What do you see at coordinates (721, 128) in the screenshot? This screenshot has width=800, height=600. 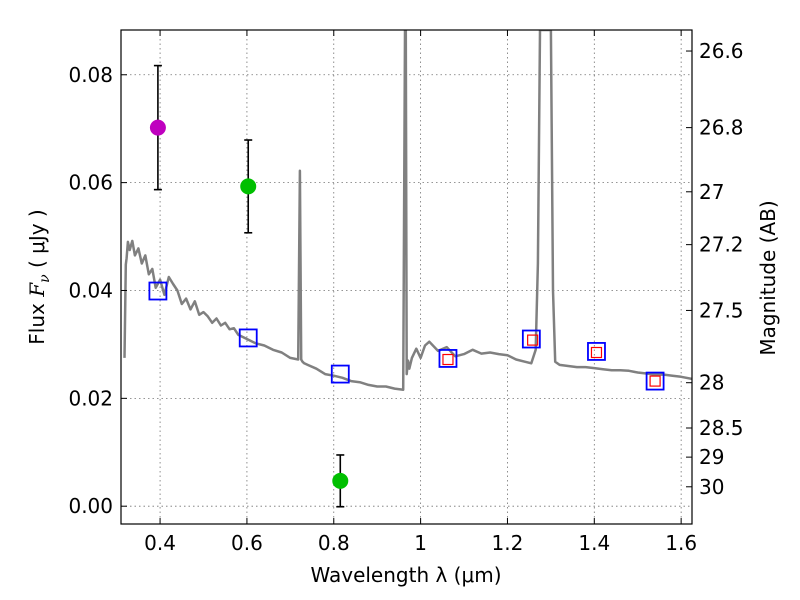 I see `y2-tick-label: 26.8` at bounding box center [721, 128].